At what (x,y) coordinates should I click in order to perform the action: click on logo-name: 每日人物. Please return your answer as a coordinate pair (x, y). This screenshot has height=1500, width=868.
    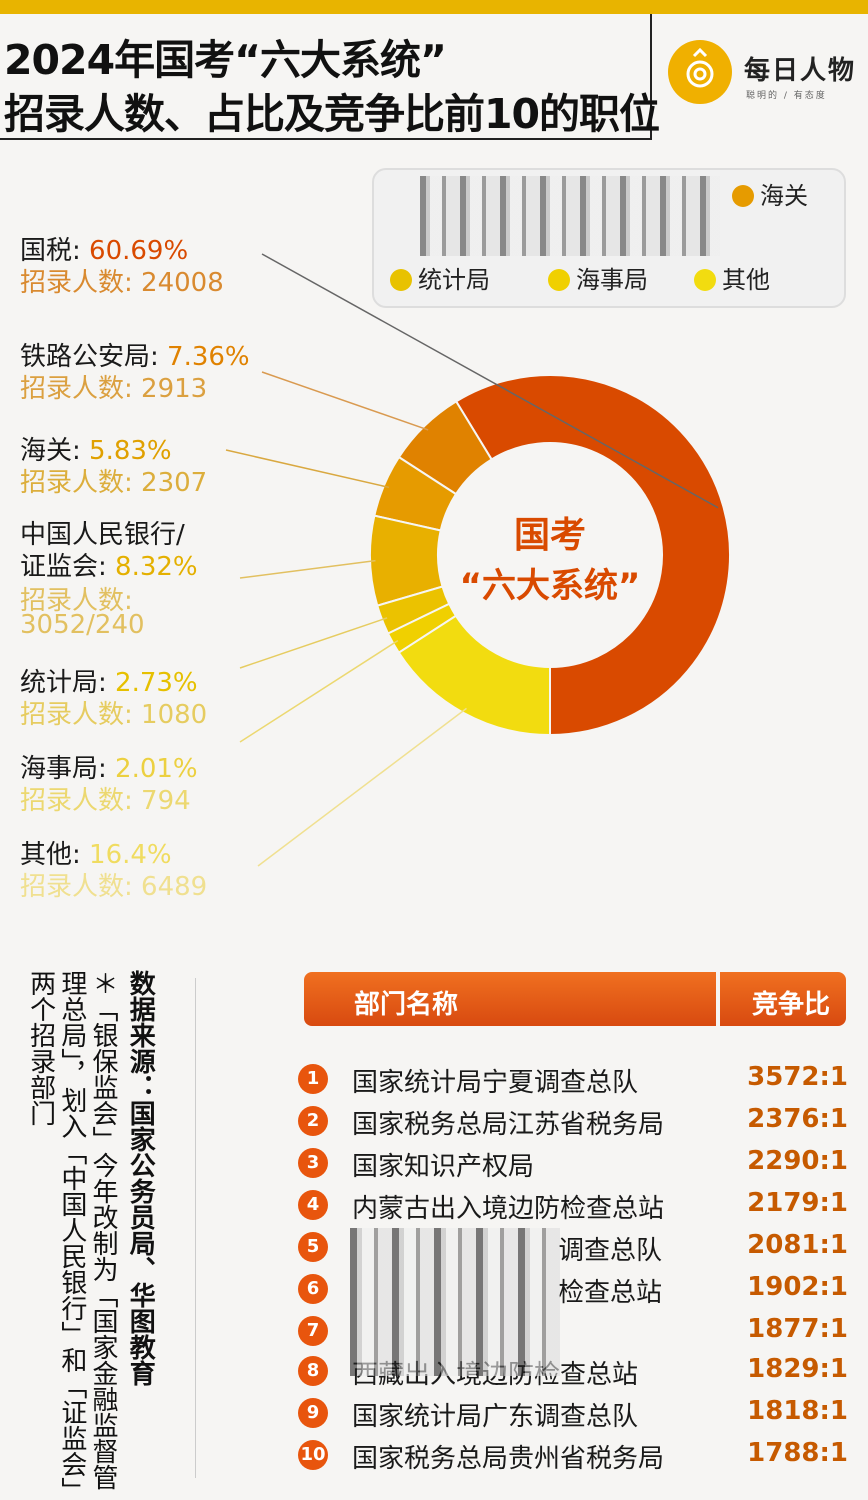
    Looking at the image, I should click on (800, 71).